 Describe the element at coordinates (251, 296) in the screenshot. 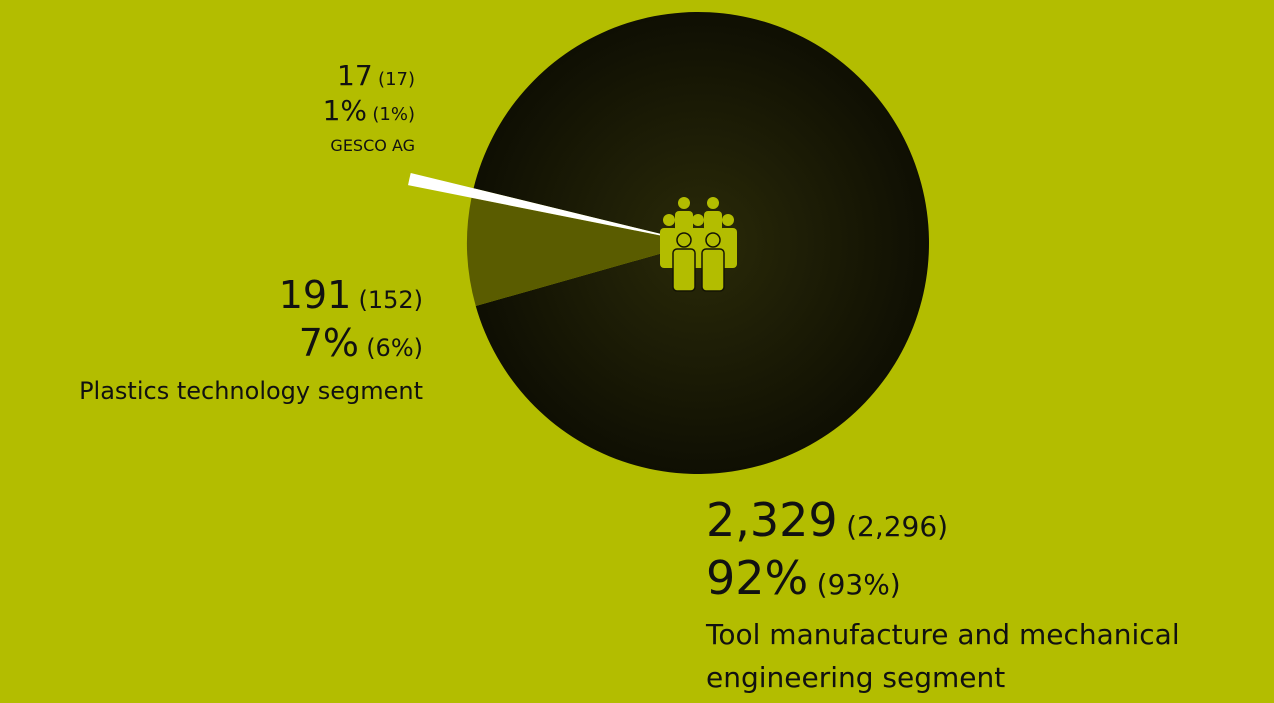

I see `label-line: 191 (152)` at that location.